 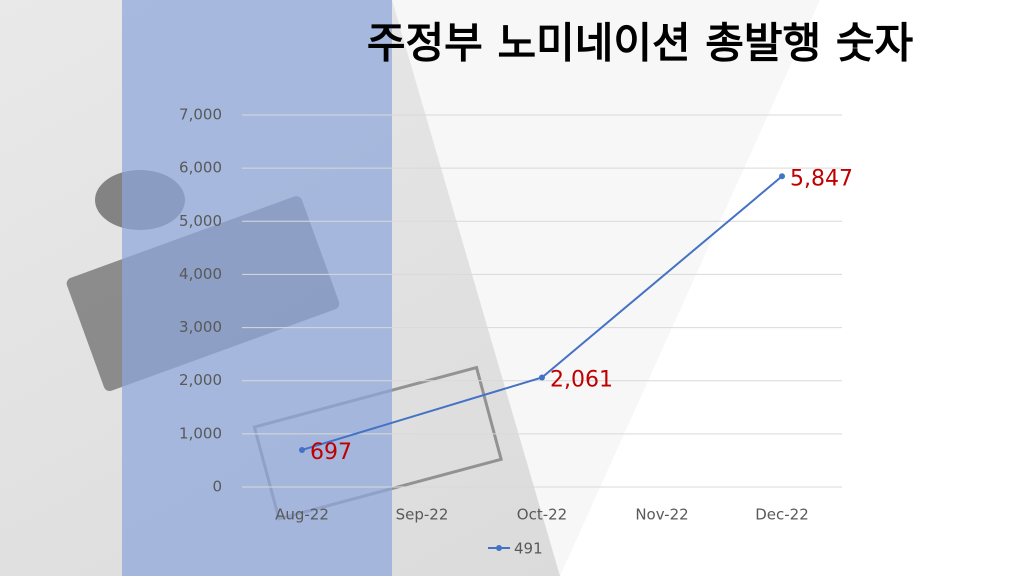 What do you see at coordinates (782, 515) in the screenshot?
I see `x-tick-label: Dec-22` at bounding box center [782, 515].